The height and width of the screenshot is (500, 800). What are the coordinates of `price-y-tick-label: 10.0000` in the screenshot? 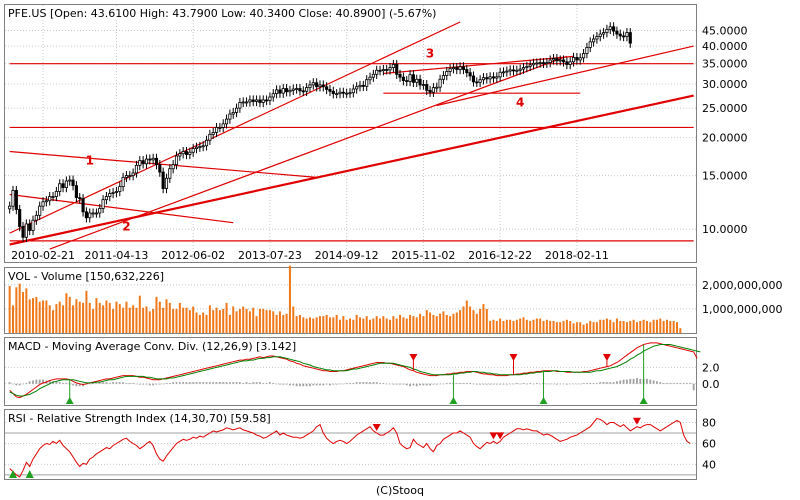 It's located at (725, 229).